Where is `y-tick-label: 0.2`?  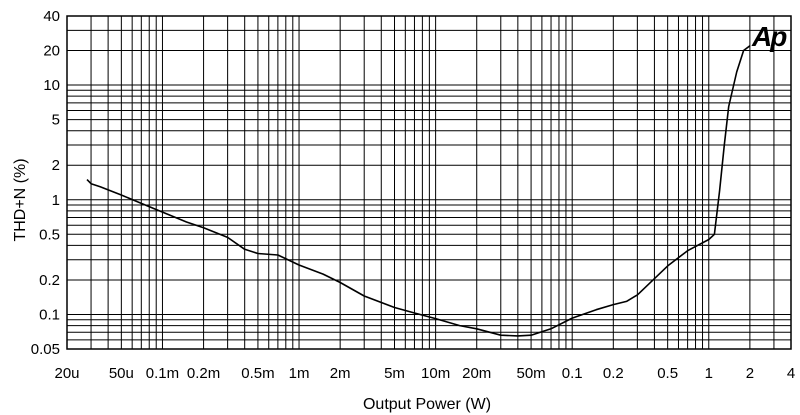
y-tick-label: 0.2 is located at coordinates (49, 280).